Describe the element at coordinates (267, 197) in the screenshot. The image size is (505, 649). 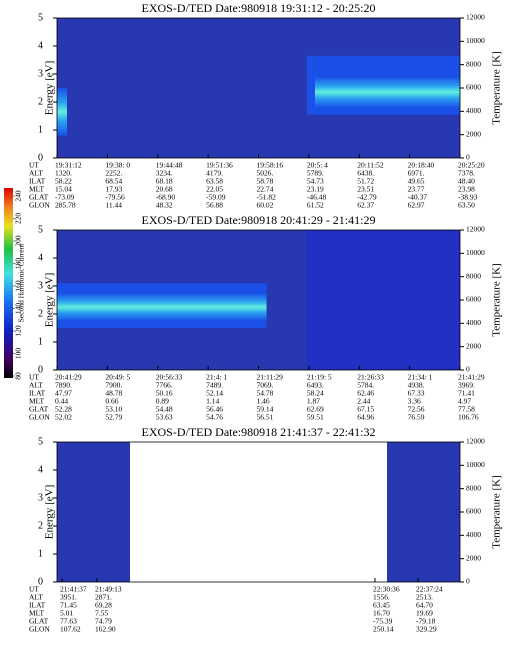
I see `ephemeris-value: -51.82` at that location.